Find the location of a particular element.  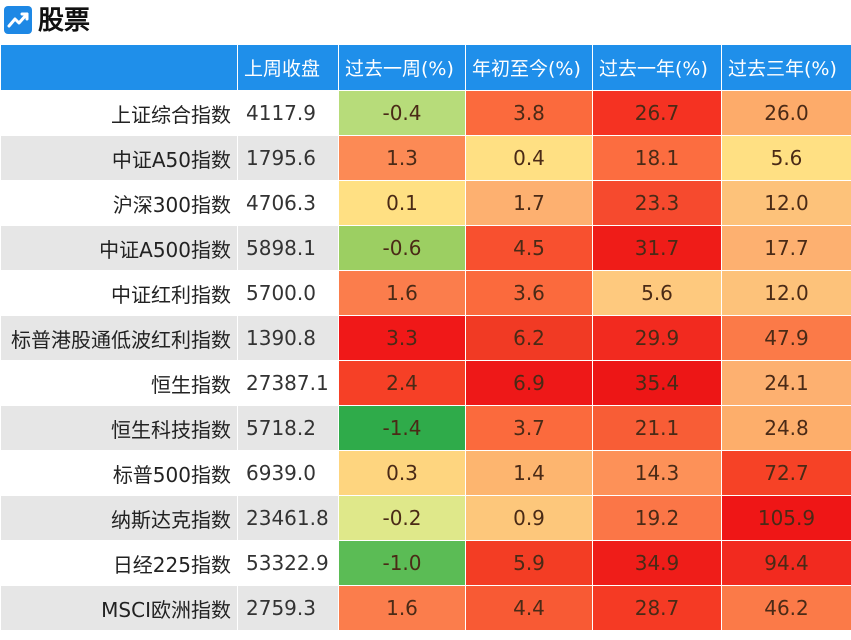

last-close-cell: 1390.8 is located at coordinates (288, 338).